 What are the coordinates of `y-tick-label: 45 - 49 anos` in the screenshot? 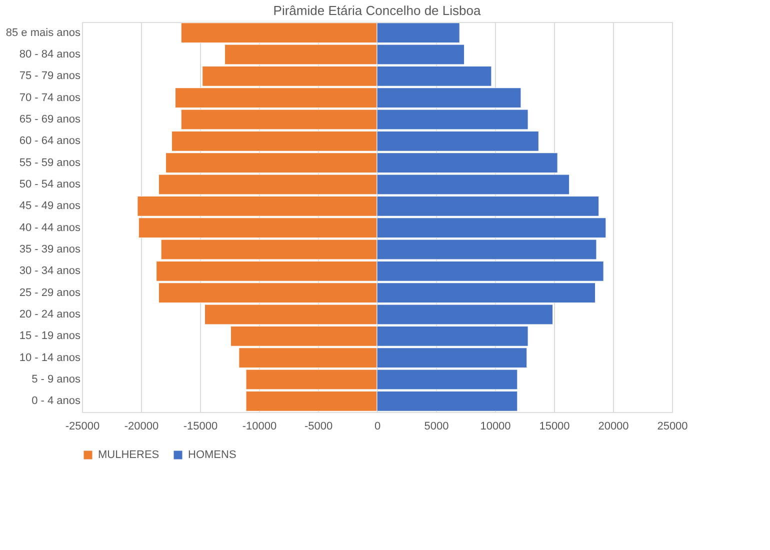 It's located at (50, 206).